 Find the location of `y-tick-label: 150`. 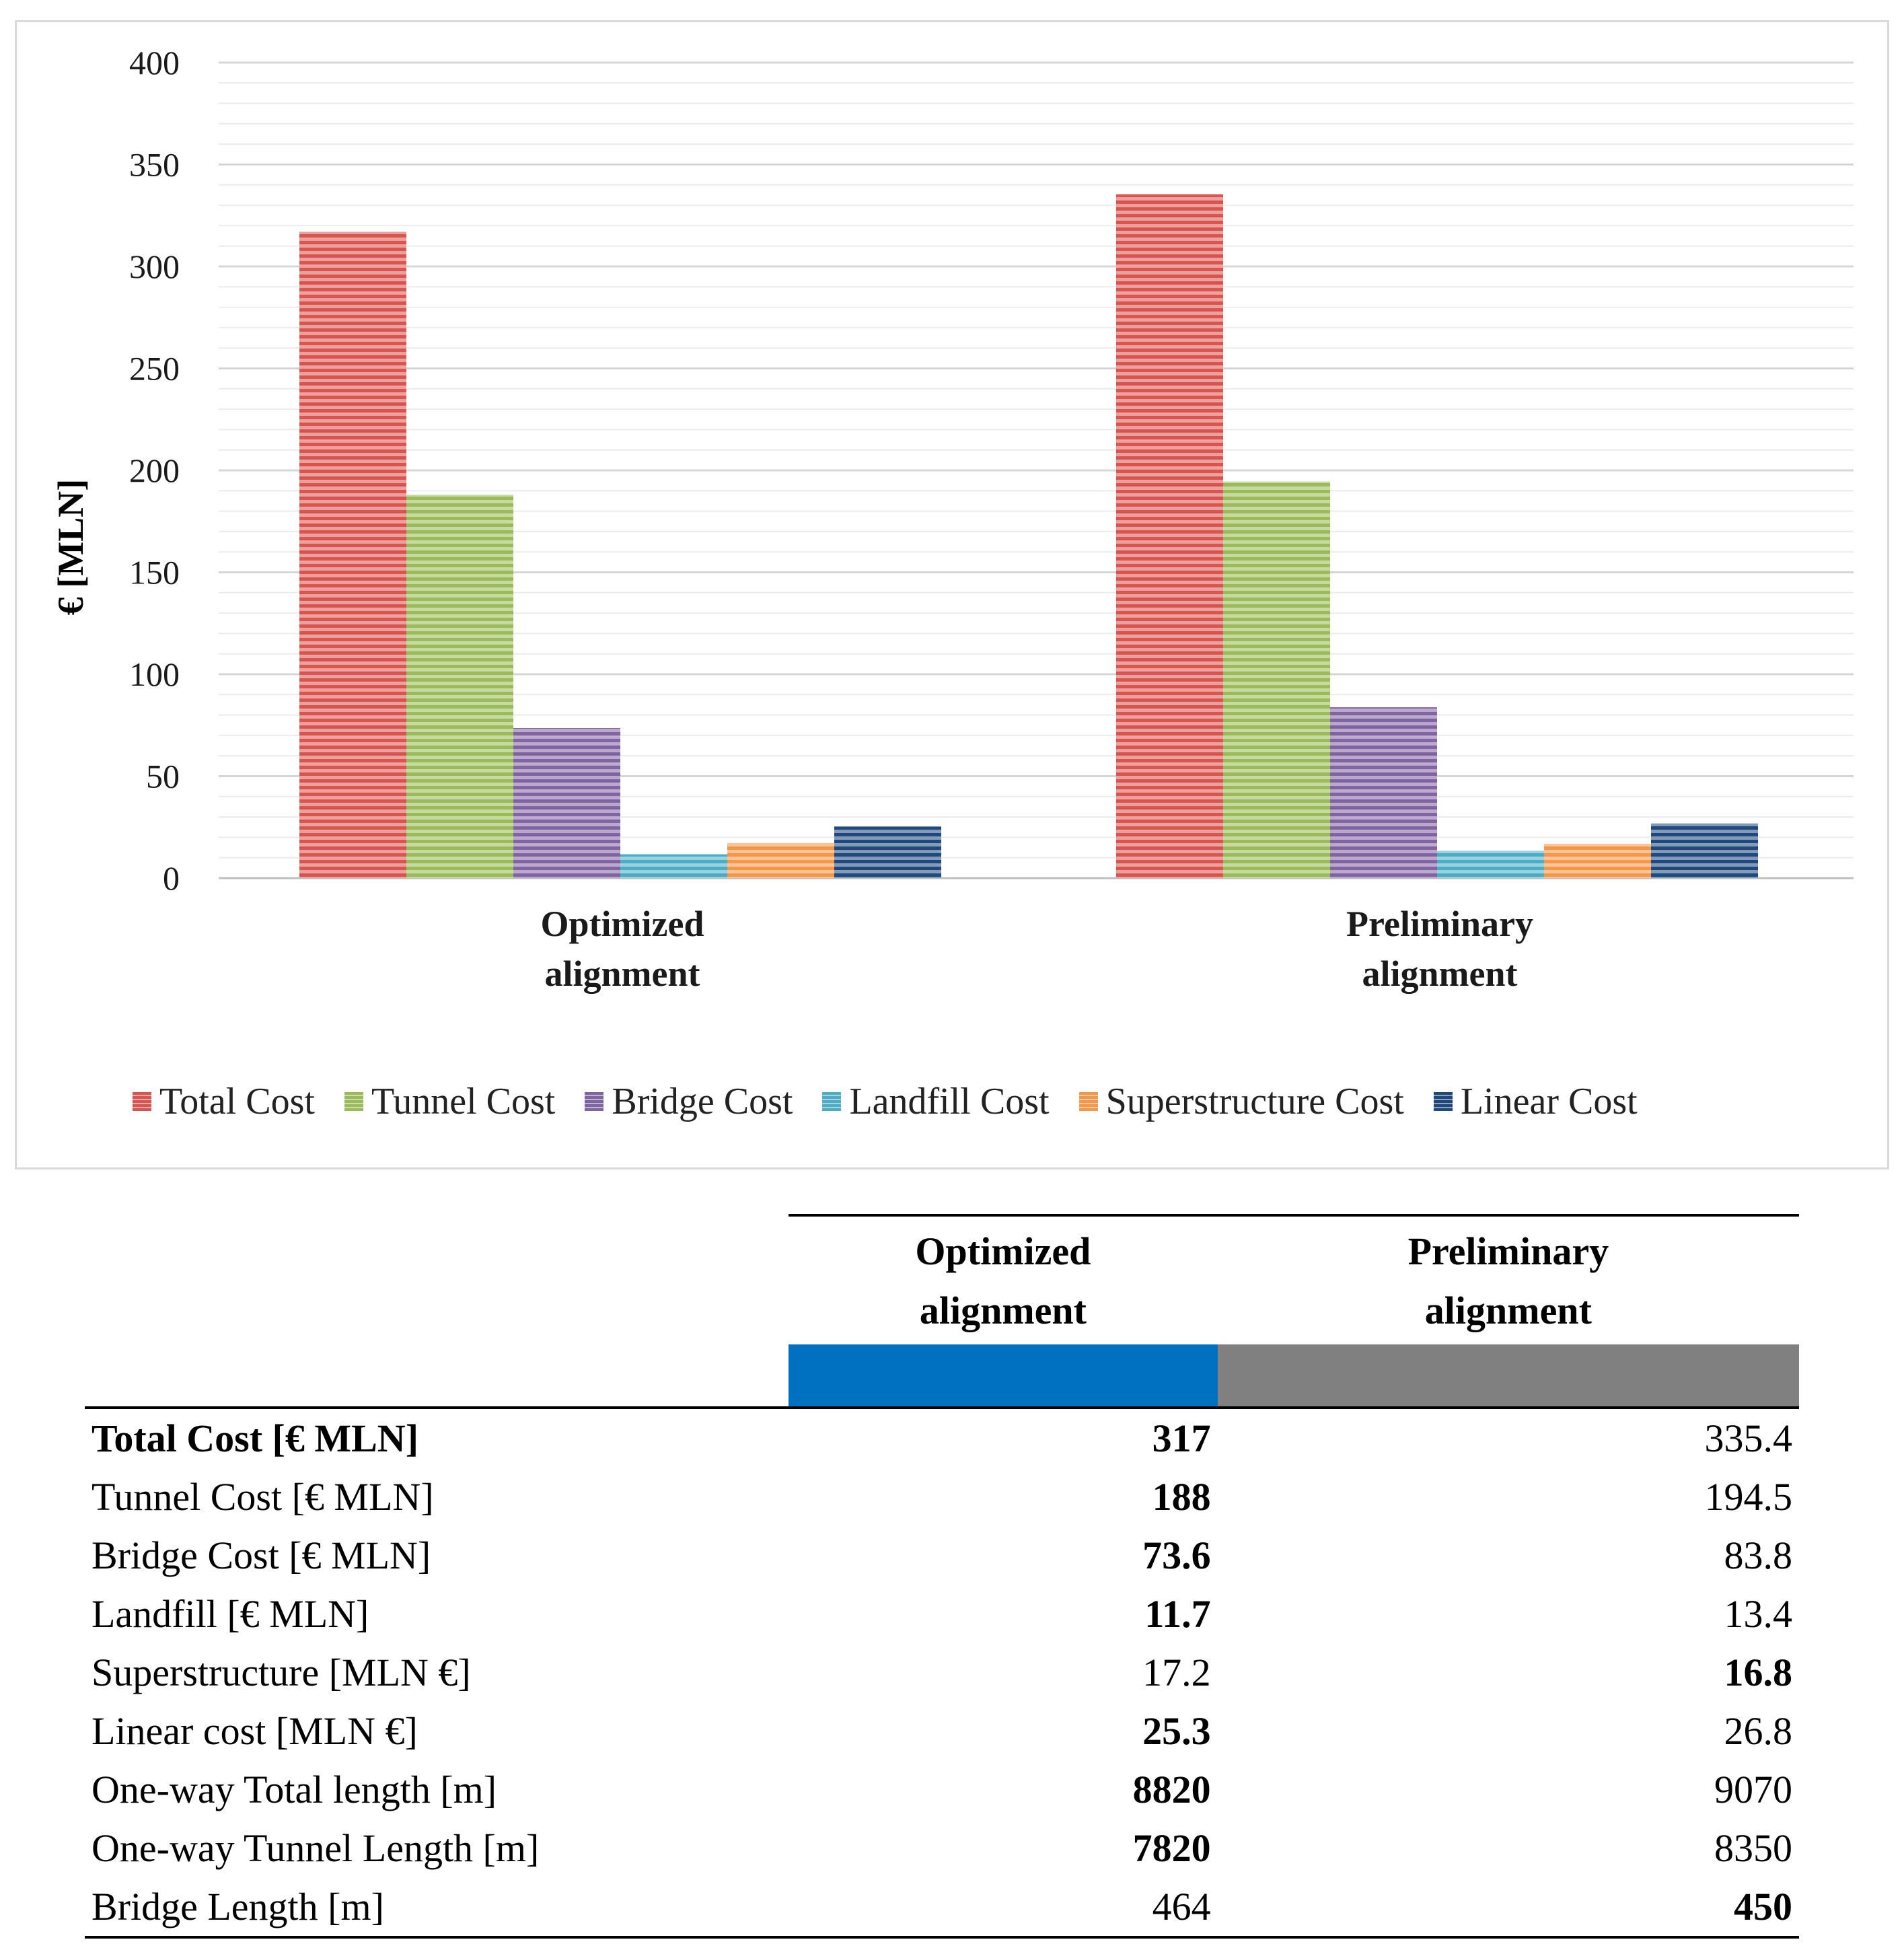

y-tick-label: 150 is located at coordinates (154, 572).